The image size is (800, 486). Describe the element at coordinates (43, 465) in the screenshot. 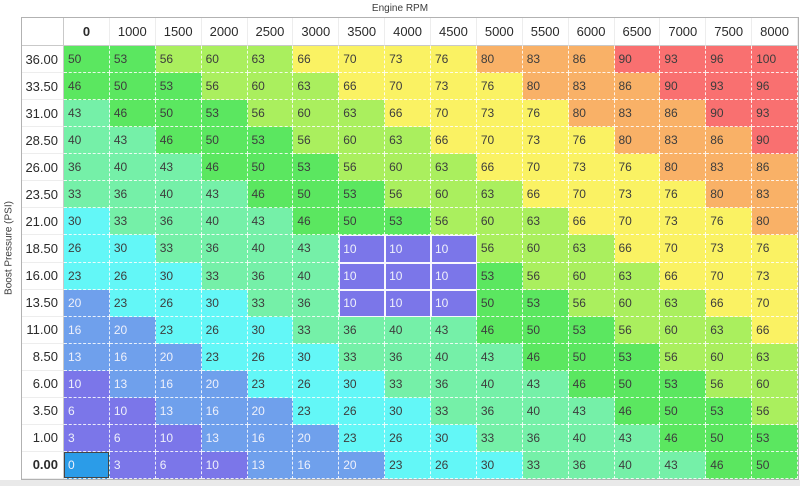

I see `row-header: 0.00` at that location.